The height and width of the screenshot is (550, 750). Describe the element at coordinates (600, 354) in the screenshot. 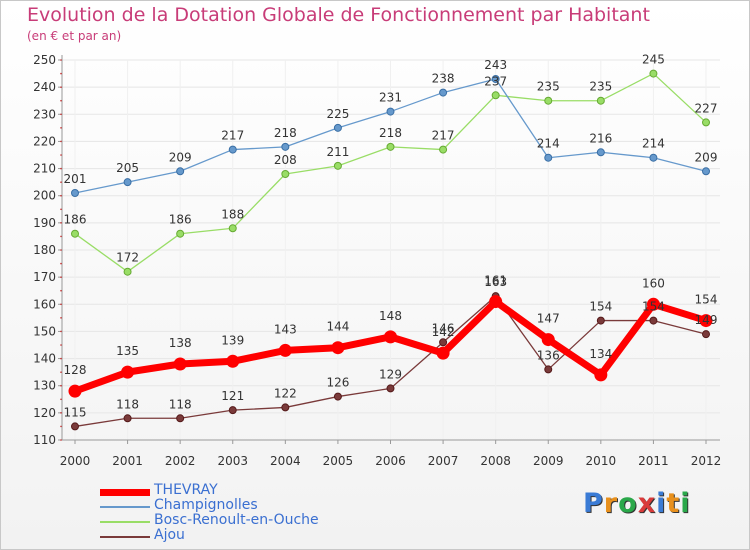

I see `data-label: 134` at that location.